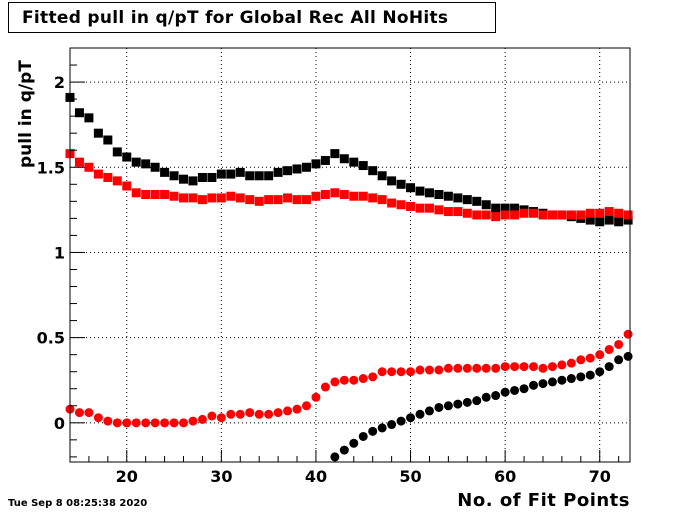 This screenshot has height=514, width=700. I want to click on y-tick-label: 2, so click(59, 82).